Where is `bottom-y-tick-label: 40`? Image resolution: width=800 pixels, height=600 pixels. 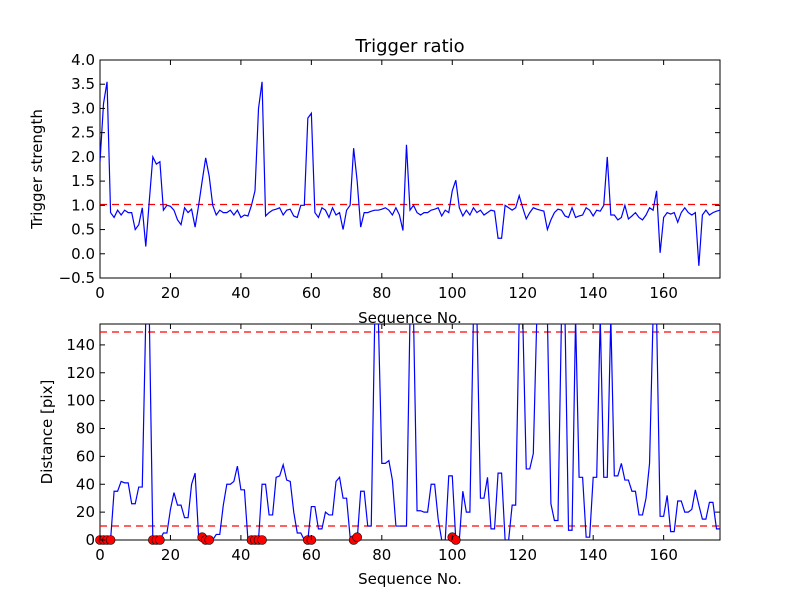
bottom-y-tick-label: 40 is located at coordinates (85, 484).